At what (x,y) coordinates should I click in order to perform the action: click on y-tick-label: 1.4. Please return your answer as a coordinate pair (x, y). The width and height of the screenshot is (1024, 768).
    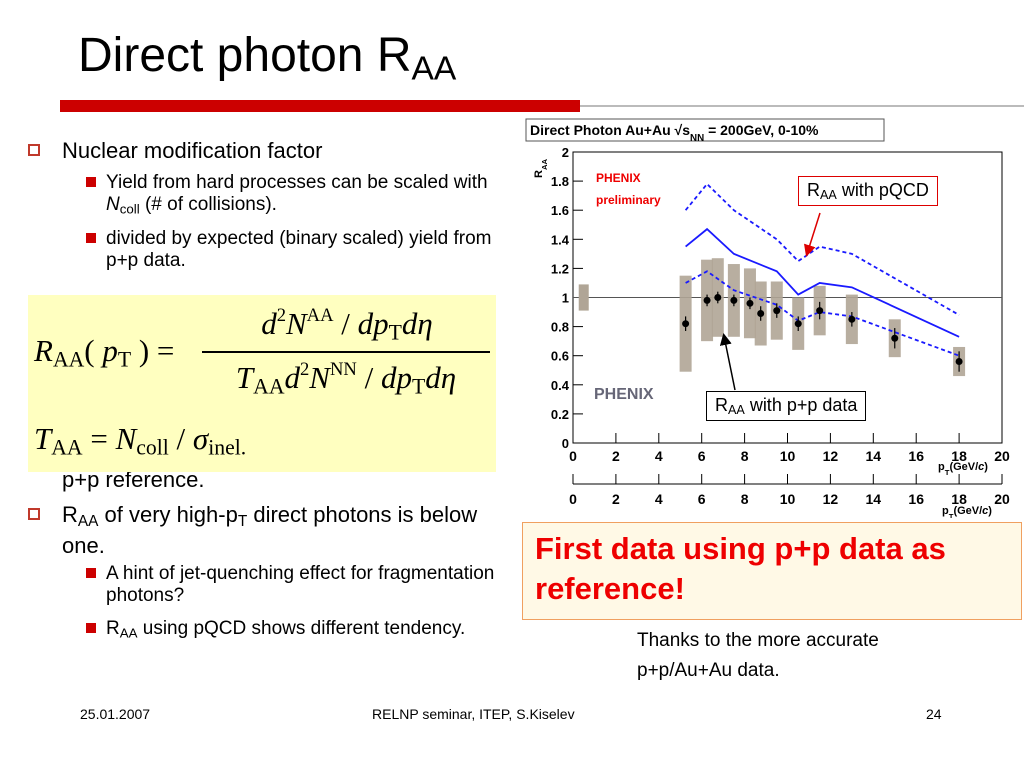
    Looking at the image, I should click on (560, 239).